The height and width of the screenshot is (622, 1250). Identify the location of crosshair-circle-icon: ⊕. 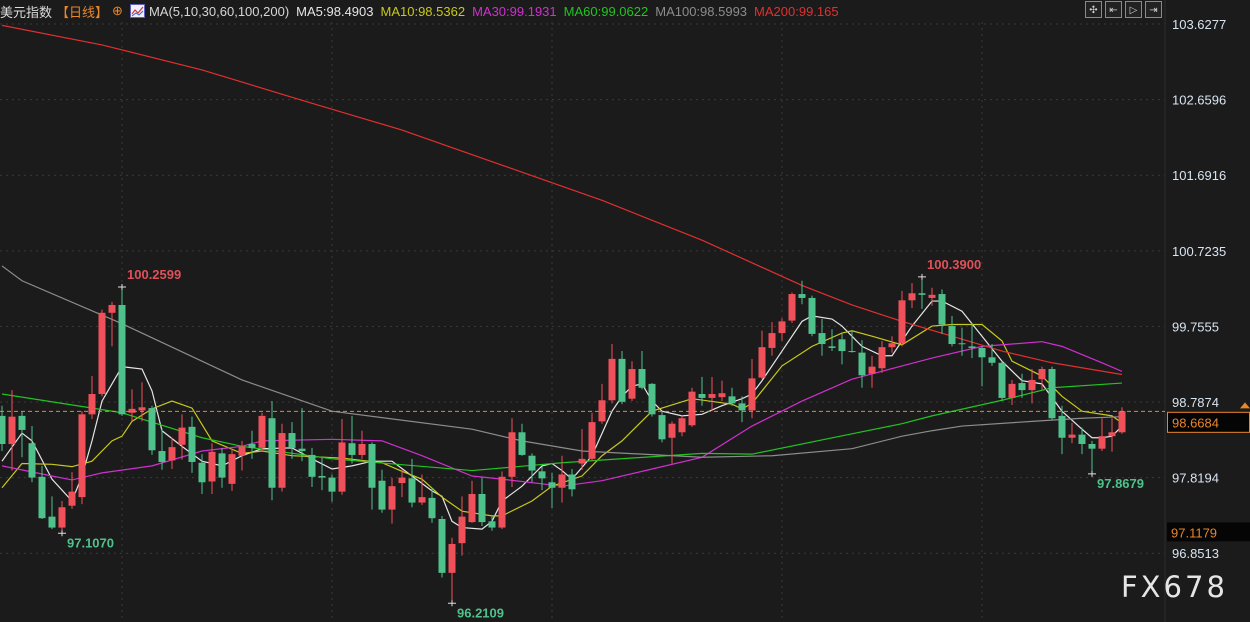
(117, 10).